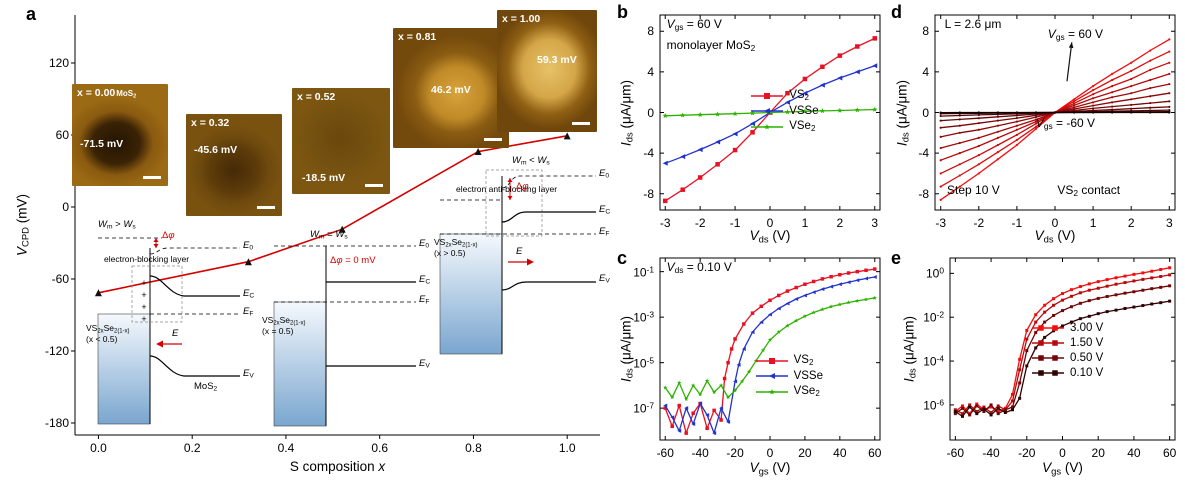  Describe the element at coordinates (650, 71) in the screenshot. I see `y-tick-label: 4` at that location.